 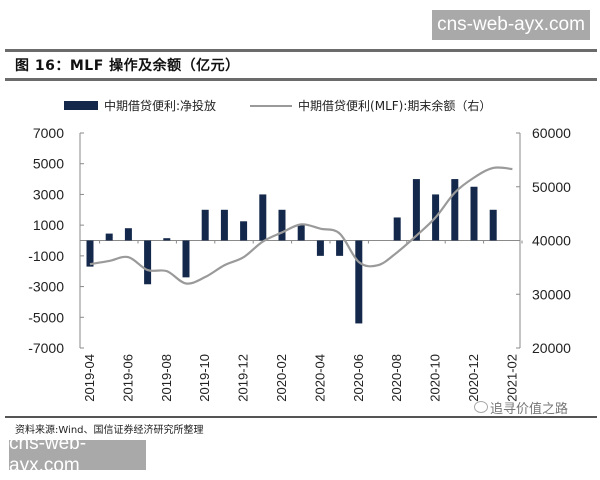 I want to click on right-axis-tick-label: 50000, so click(x=551, y=187).